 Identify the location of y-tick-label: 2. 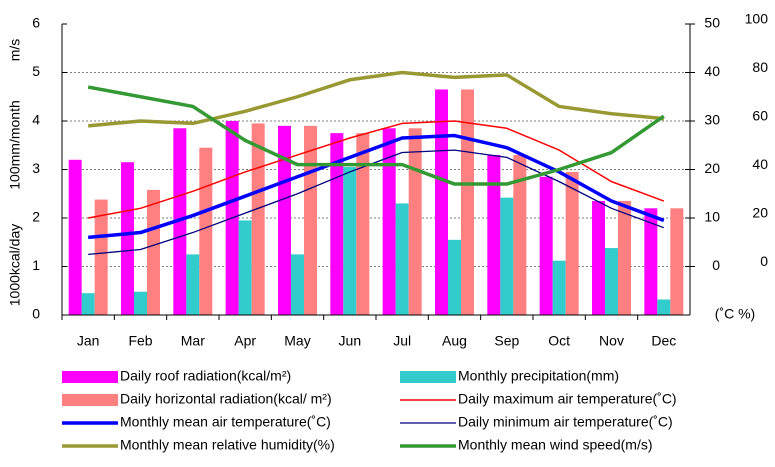
(36, 217).